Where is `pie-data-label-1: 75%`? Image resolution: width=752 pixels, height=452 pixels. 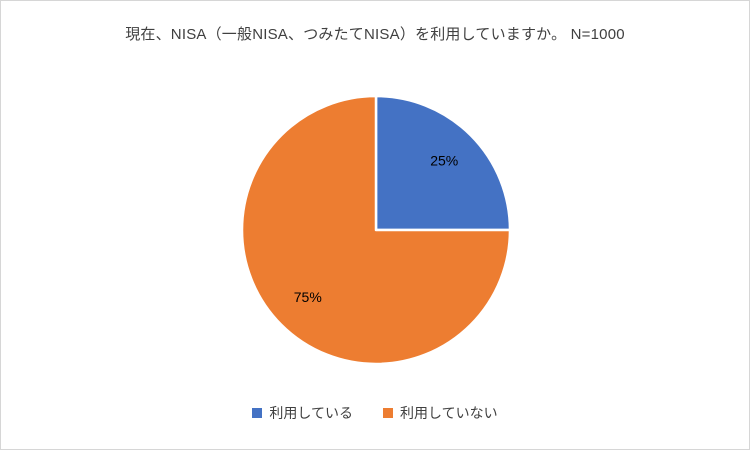
pie-data-label-1: 75% is located at coordinates (308, 297).